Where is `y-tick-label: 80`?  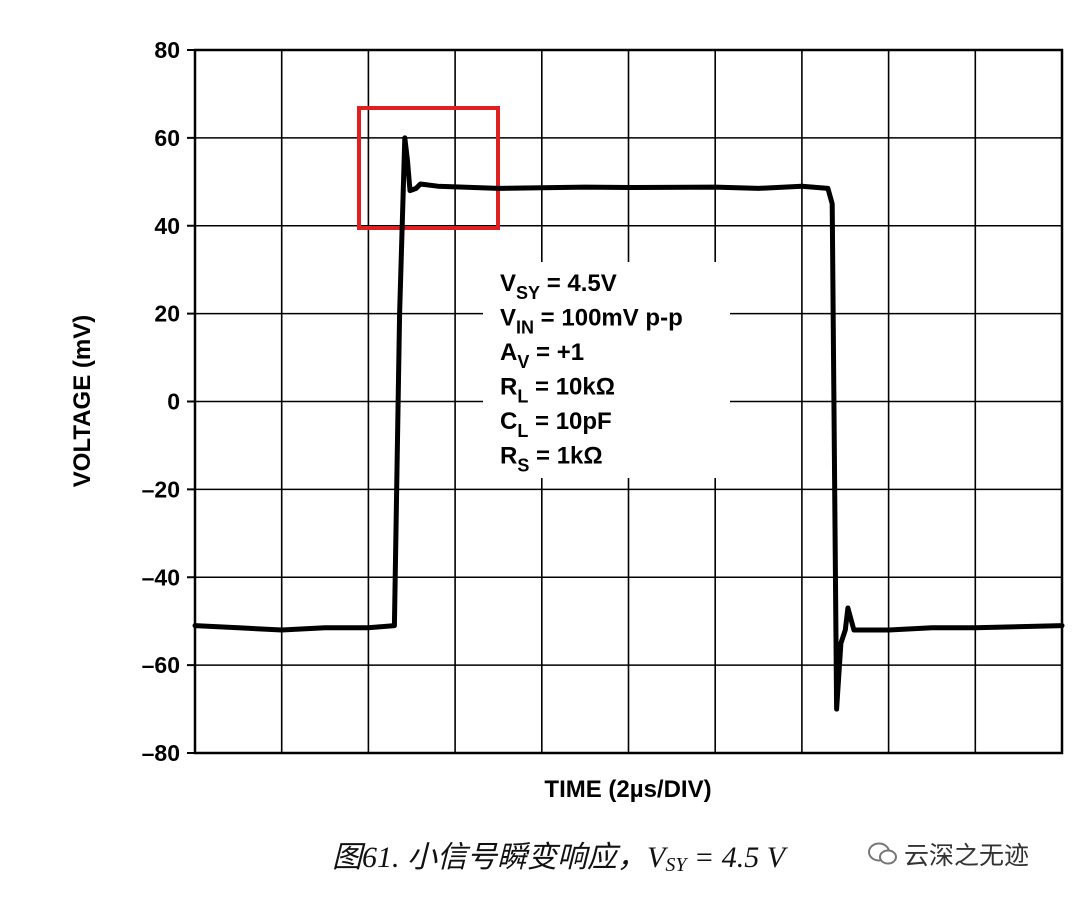 y-tick-label: 80 is located at coordinates (167, 50).